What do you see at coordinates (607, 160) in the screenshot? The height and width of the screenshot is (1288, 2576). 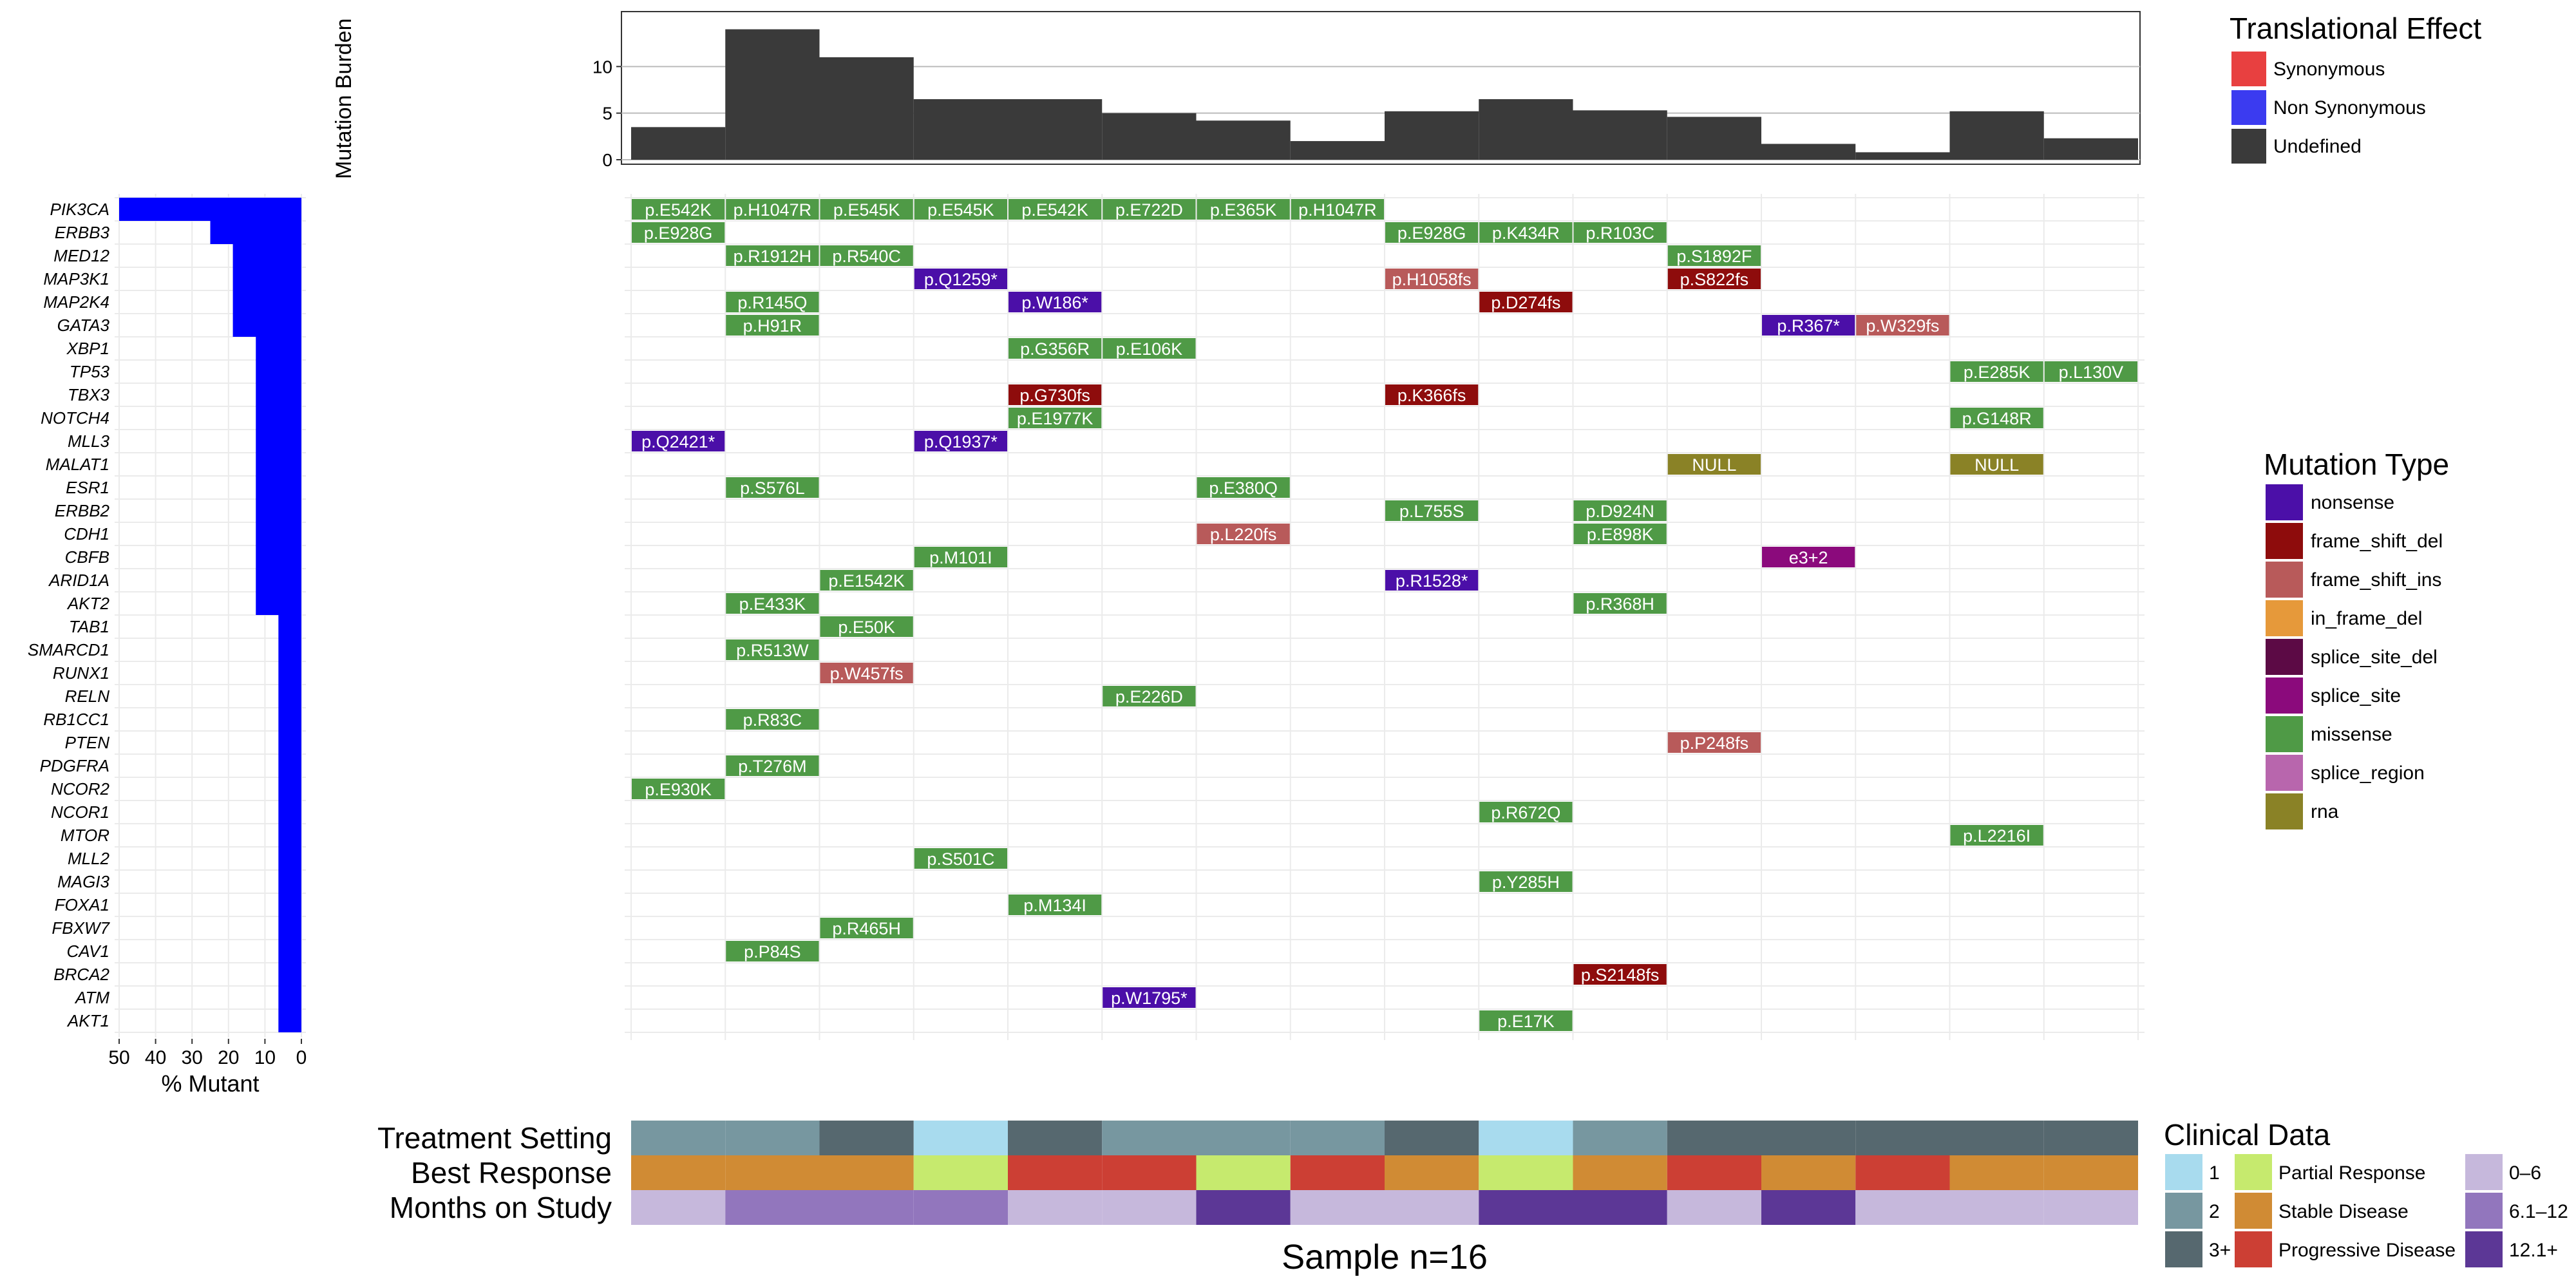 I see `burden-tick-label: 0` at bounding box center [607, 160].